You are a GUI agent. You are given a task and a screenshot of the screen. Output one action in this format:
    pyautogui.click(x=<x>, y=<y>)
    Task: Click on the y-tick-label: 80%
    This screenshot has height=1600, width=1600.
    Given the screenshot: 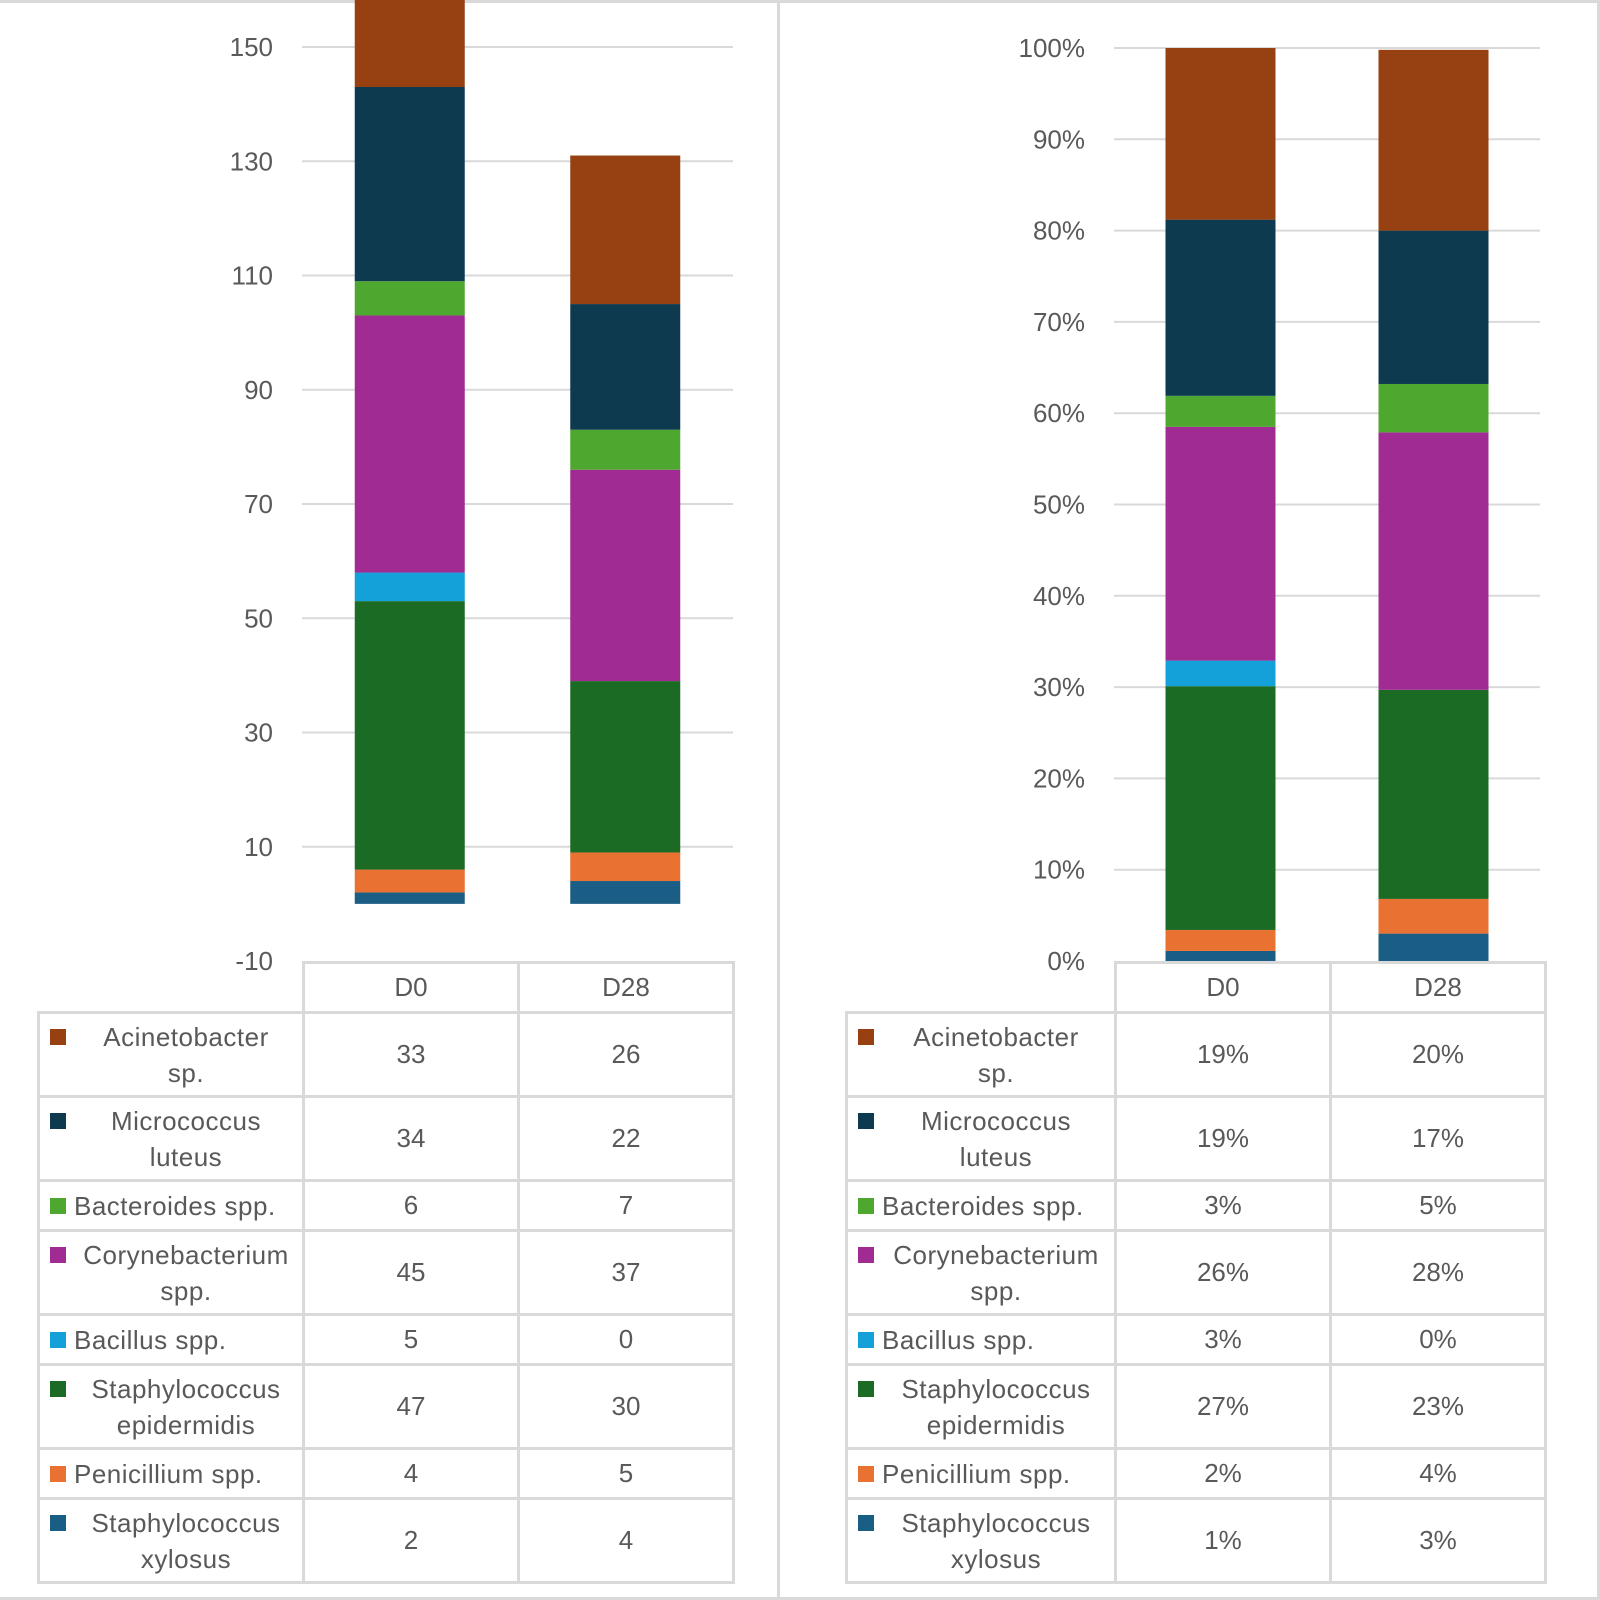 What is the action you would take?
    pyautogui.click(x=1059, y=231)
    